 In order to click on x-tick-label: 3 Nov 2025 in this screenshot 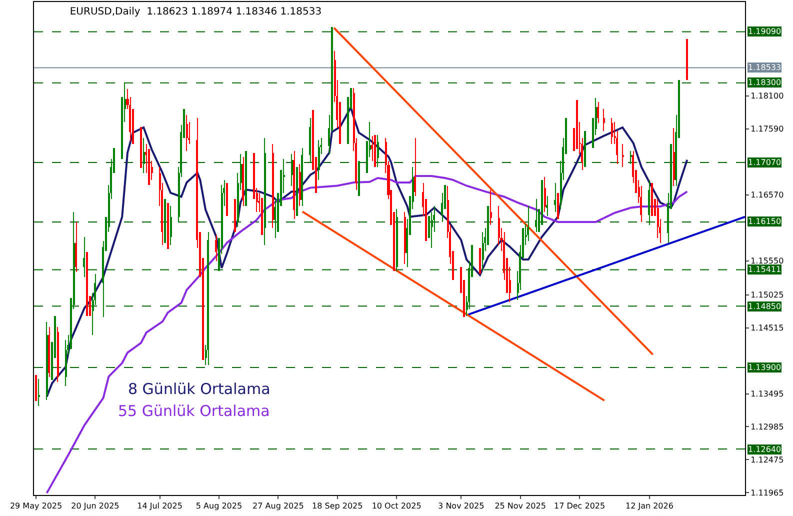, I will do `click(461, 506)`.